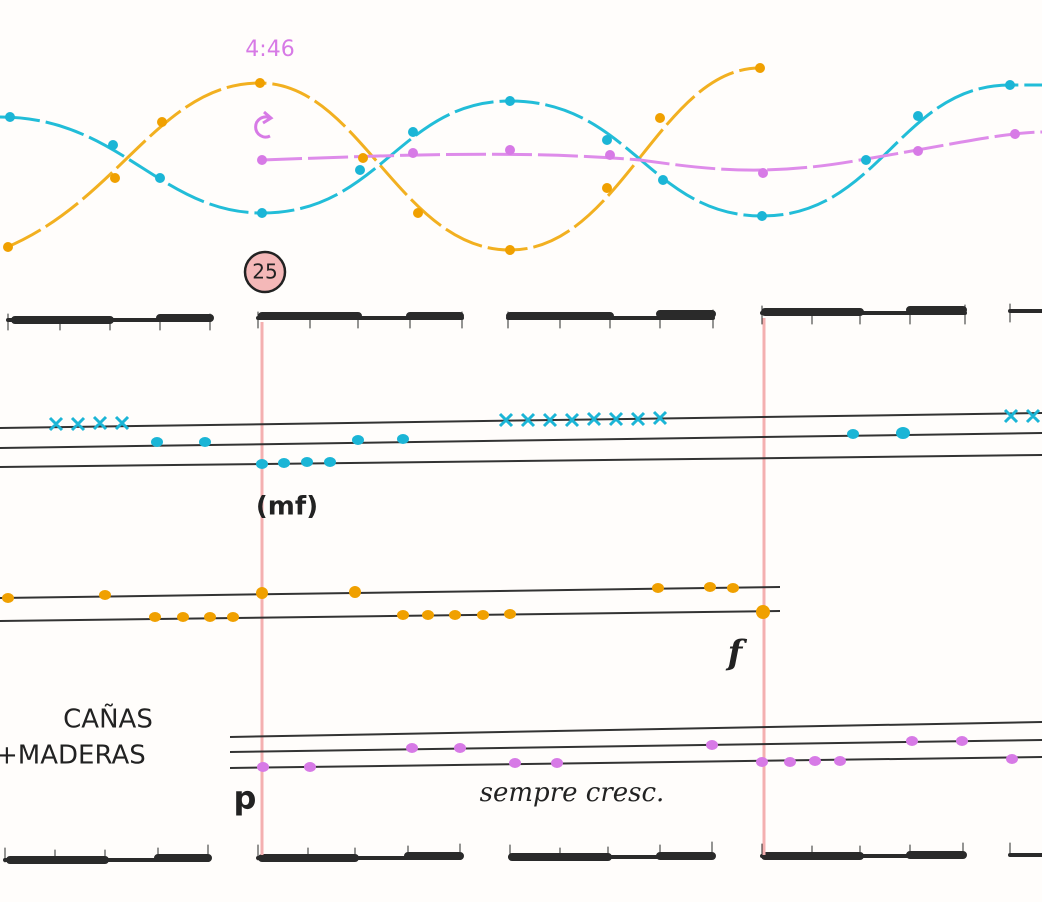 Image resolution: width=1042 pixels, height=902 pixels. What do you see at coordinates (108, 719) in the screenshot?
I see `instrument-label: CAÑAS` at bounding box center [108, 719].